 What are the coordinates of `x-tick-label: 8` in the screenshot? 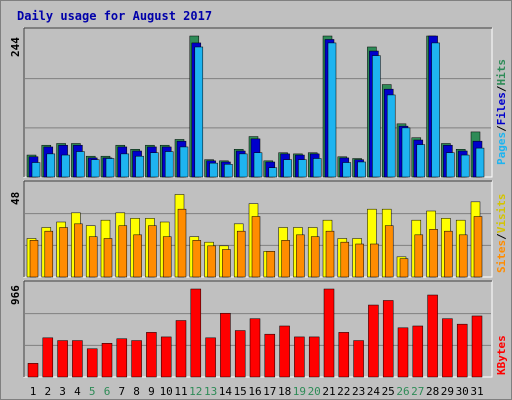 It's located at (136, 391).